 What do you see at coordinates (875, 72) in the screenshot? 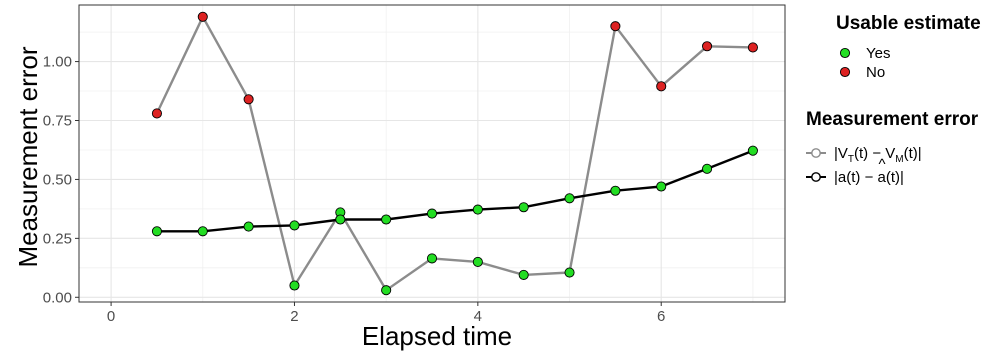
I see `legend-label-no: No` at bounding box center [875, 72].